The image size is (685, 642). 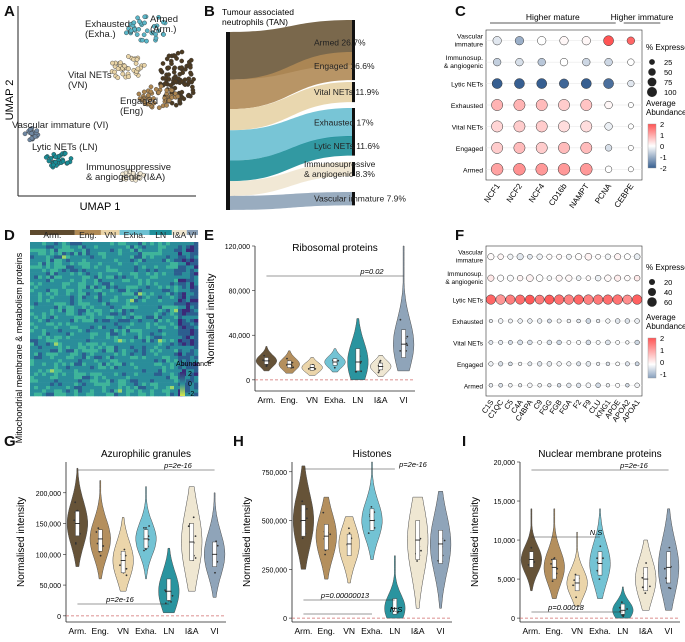 What do you see at coordinates (464, 282) in the screenshot?
I see `dotplot-row-label: & angiogenic` at bounding box center [464, 282].